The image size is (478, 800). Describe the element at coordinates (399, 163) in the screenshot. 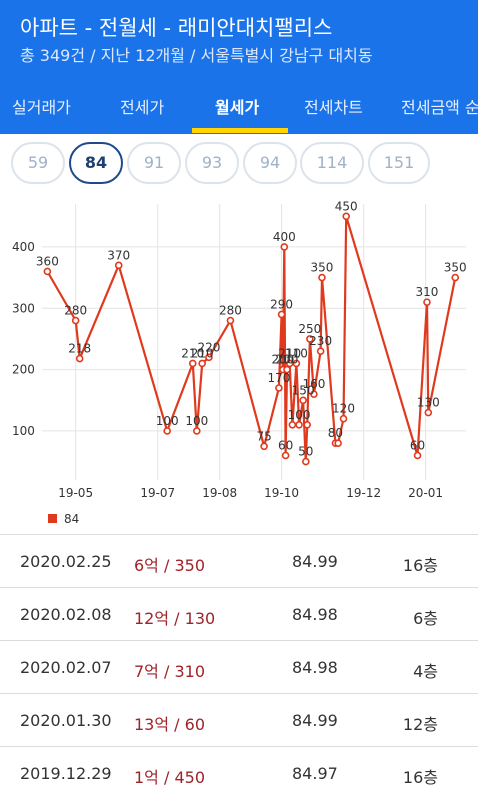

I see `size-chip-151: 151` at that location.